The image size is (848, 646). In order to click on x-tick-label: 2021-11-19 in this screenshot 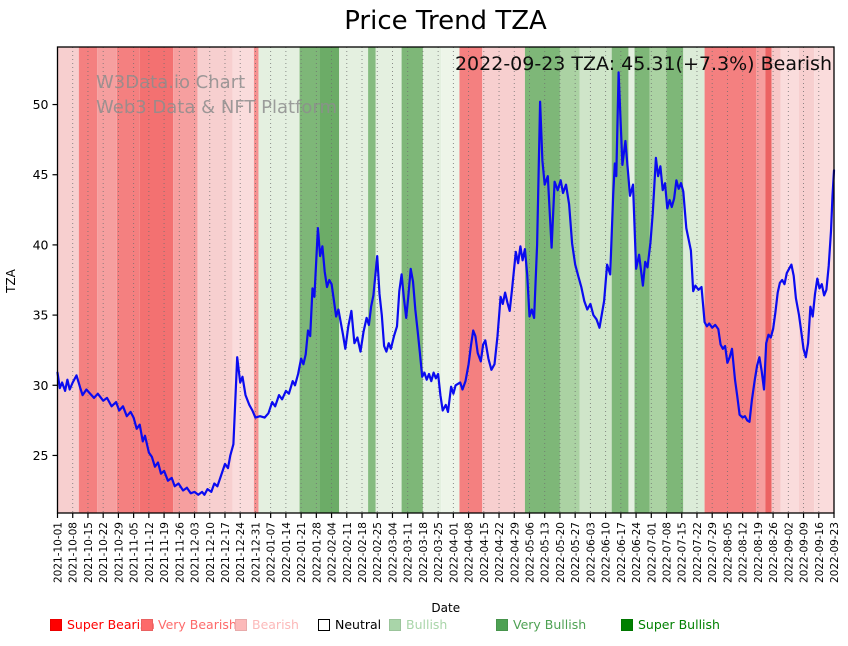, I will do `click(165, 552)`.